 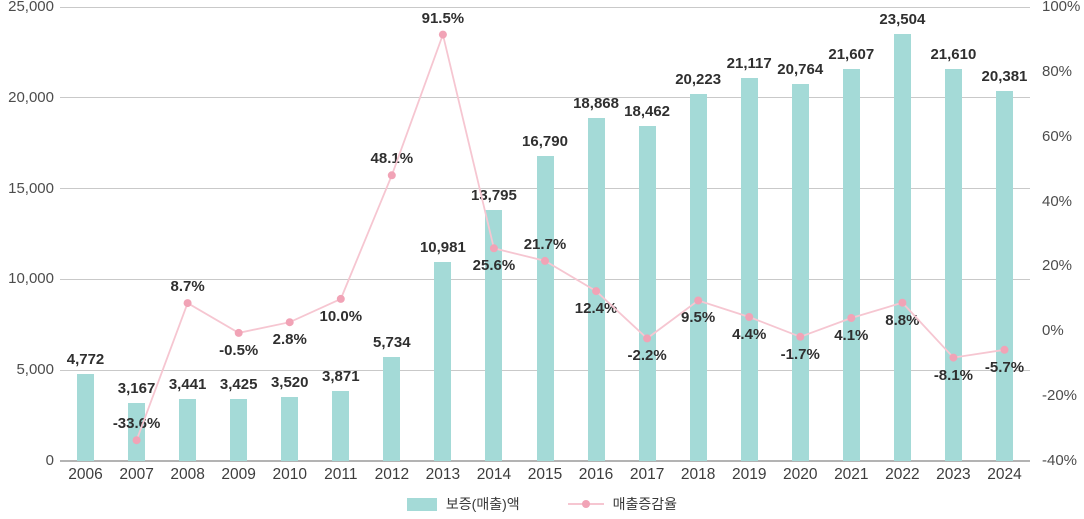 I want to click on left-axis-tick: 20,000, so click(x=31, y=97).